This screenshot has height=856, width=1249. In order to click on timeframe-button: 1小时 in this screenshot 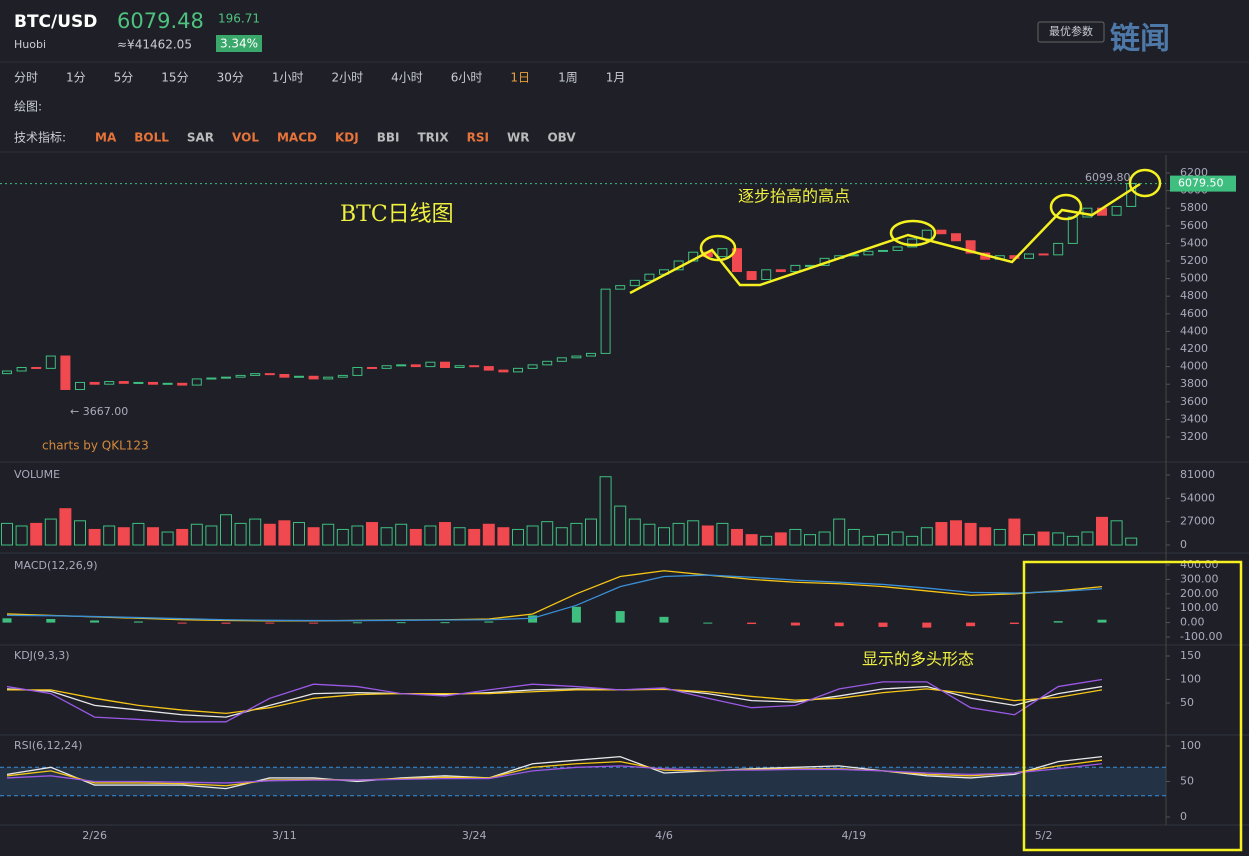, I will do `click(288, 78)`.